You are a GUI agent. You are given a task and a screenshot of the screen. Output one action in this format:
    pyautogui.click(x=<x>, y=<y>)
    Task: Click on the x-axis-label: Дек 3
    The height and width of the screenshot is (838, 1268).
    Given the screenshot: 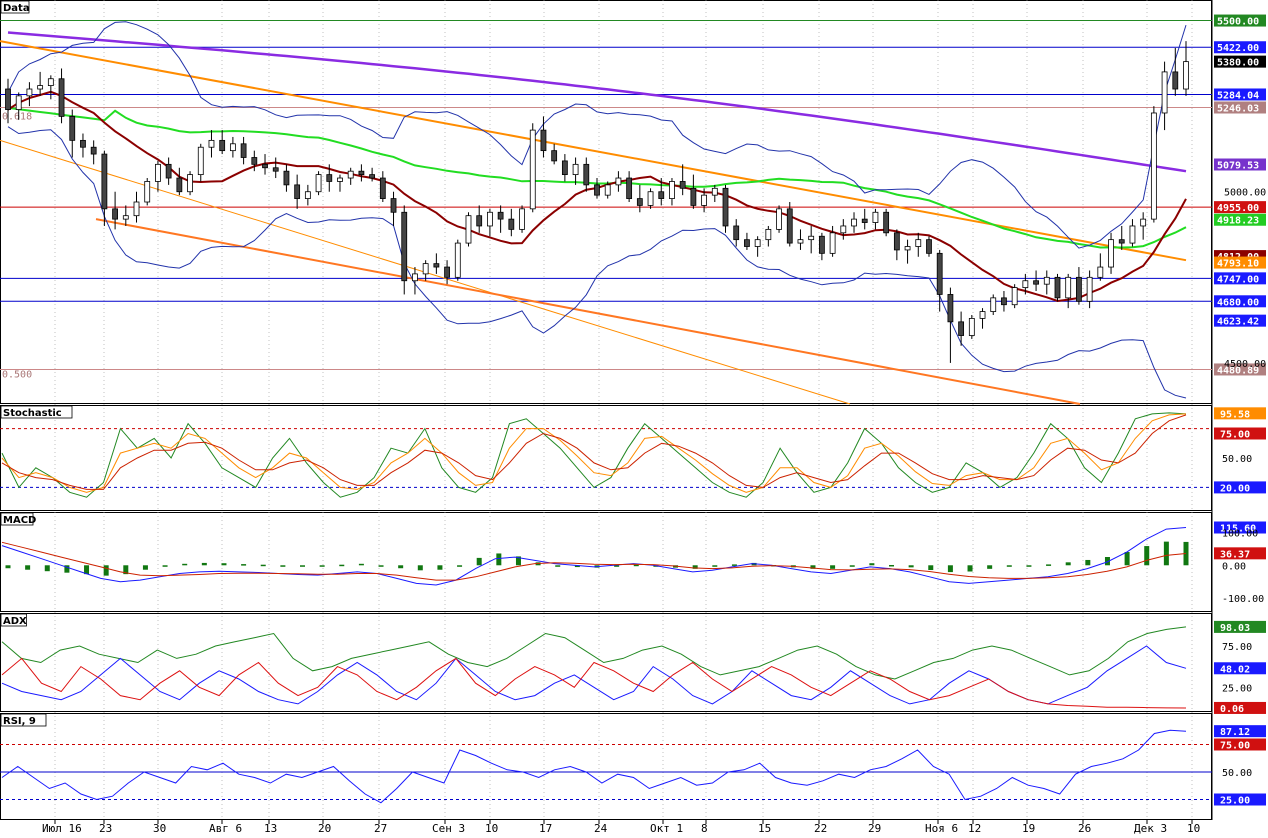 What is the action you would take?
    pyautogui.click(x=1150, y=828)
    